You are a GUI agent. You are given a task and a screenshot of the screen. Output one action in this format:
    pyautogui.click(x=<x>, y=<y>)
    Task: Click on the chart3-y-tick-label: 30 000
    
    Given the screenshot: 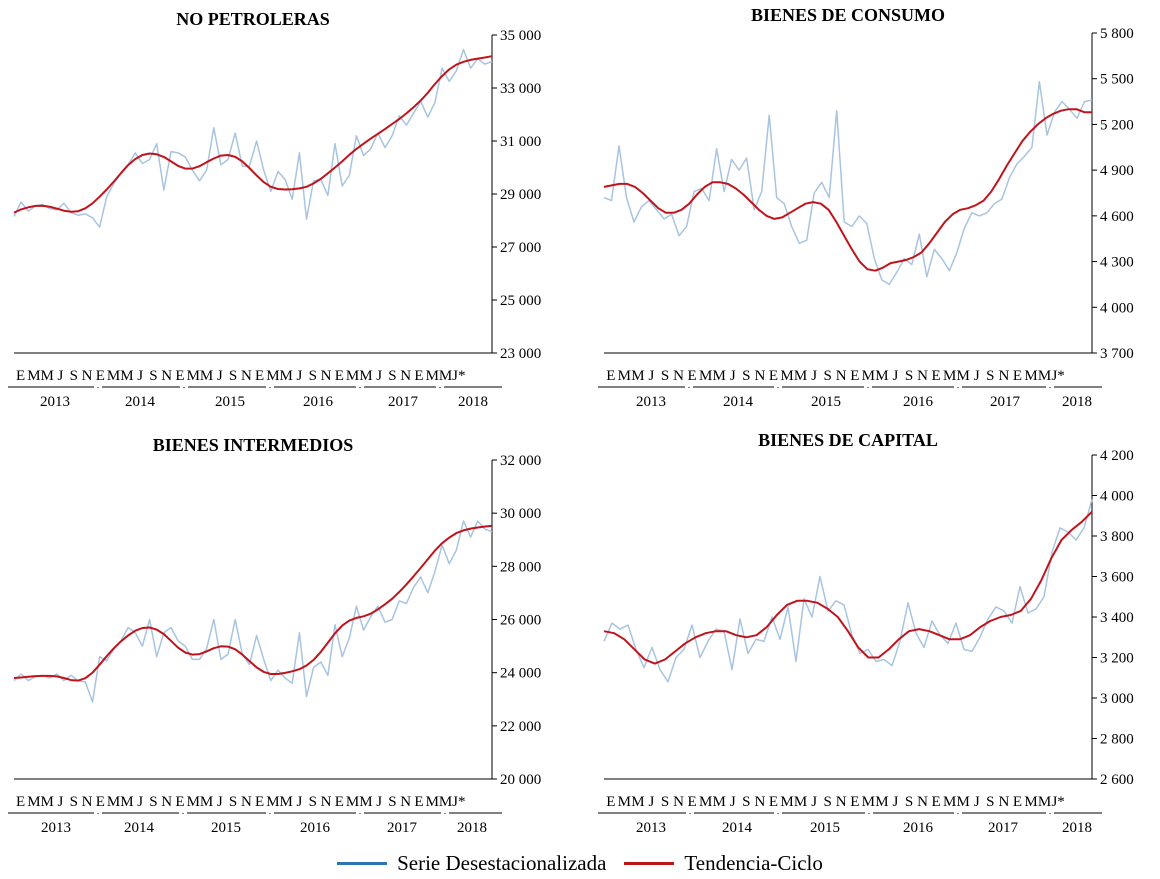 What is the action you would take?
    pyautogui.click(x=520, y=514)
    